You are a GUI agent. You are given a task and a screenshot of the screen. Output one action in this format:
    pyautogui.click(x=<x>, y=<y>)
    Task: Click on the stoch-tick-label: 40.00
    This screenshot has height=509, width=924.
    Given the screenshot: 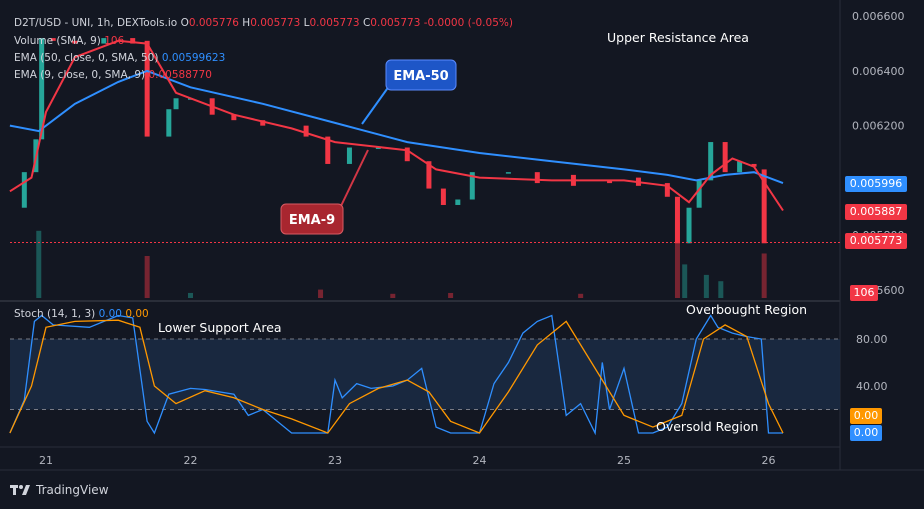 What is the action you would take?
    pyautogui.click(x=872, y=386)
    